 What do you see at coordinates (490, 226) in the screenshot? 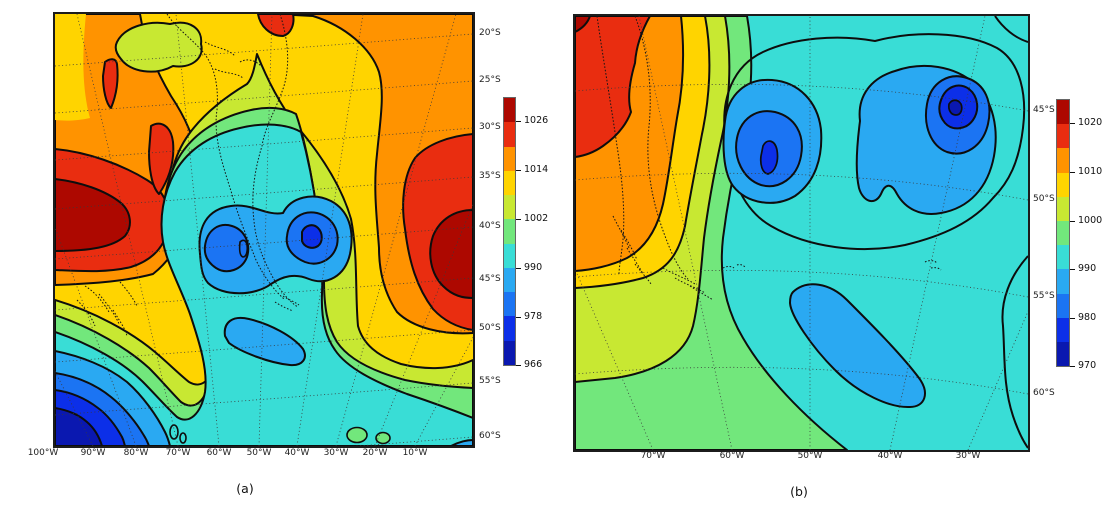
I see `a-y-tick-4: 40°S` at bounding box center [490, 226].